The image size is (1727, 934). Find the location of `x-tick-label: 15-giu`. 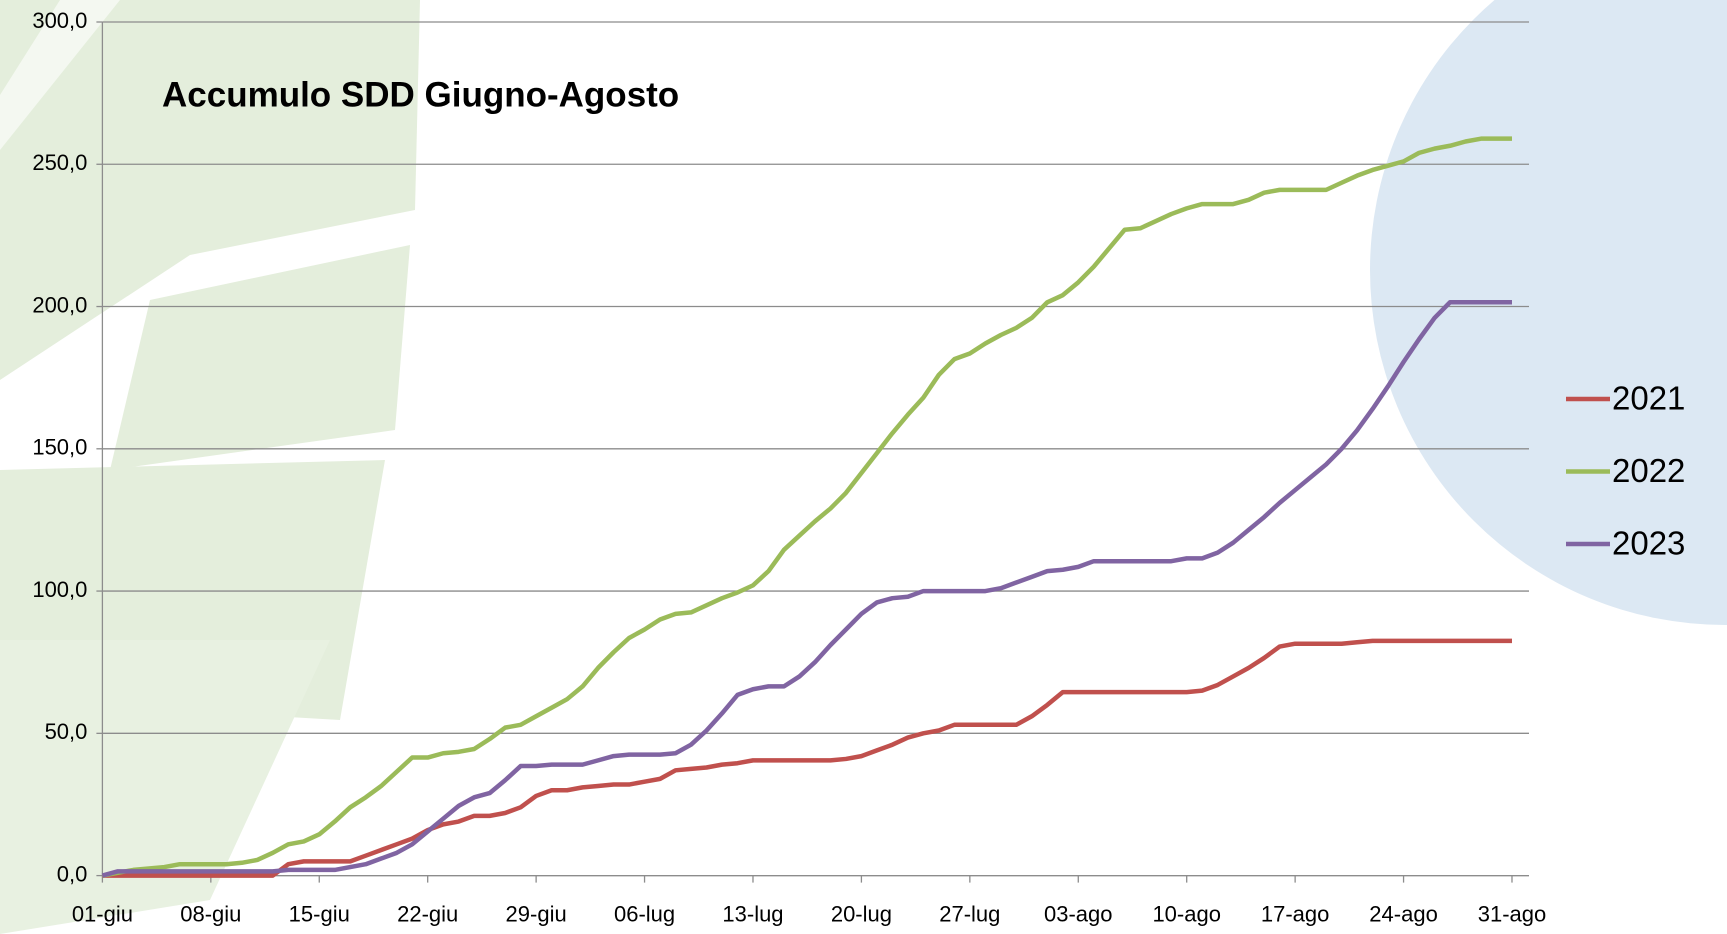

x-tick-label: 15-giu is located at coordinates (319, 913).